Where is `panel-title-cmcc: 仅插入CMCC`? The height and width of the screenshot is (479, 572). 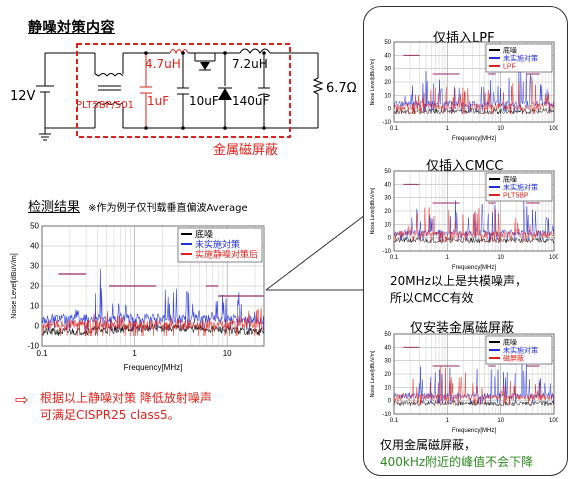 panel-title-cmcc: 仅插入CMCC is located at coordinates (465, 166).